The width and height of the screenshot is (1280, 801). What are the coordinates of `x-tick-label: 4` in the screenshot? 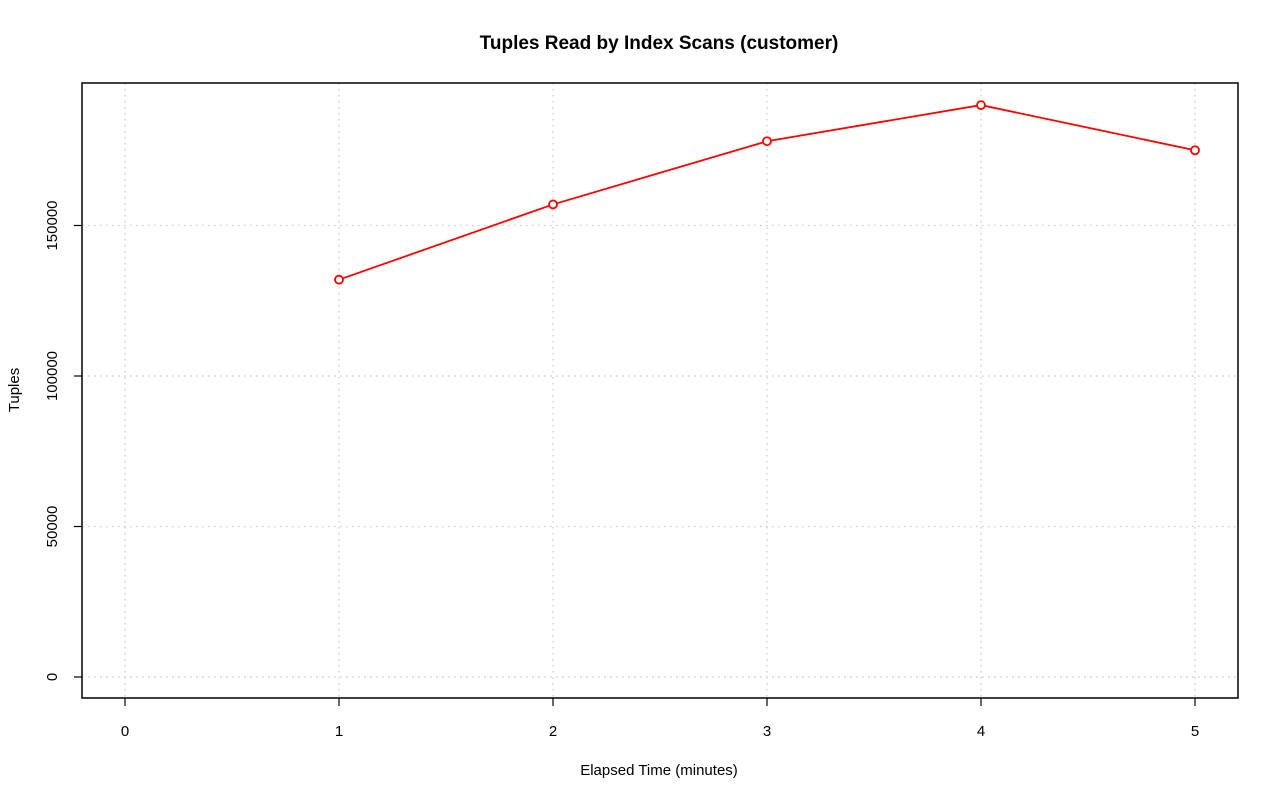 It's located at (981, 731).